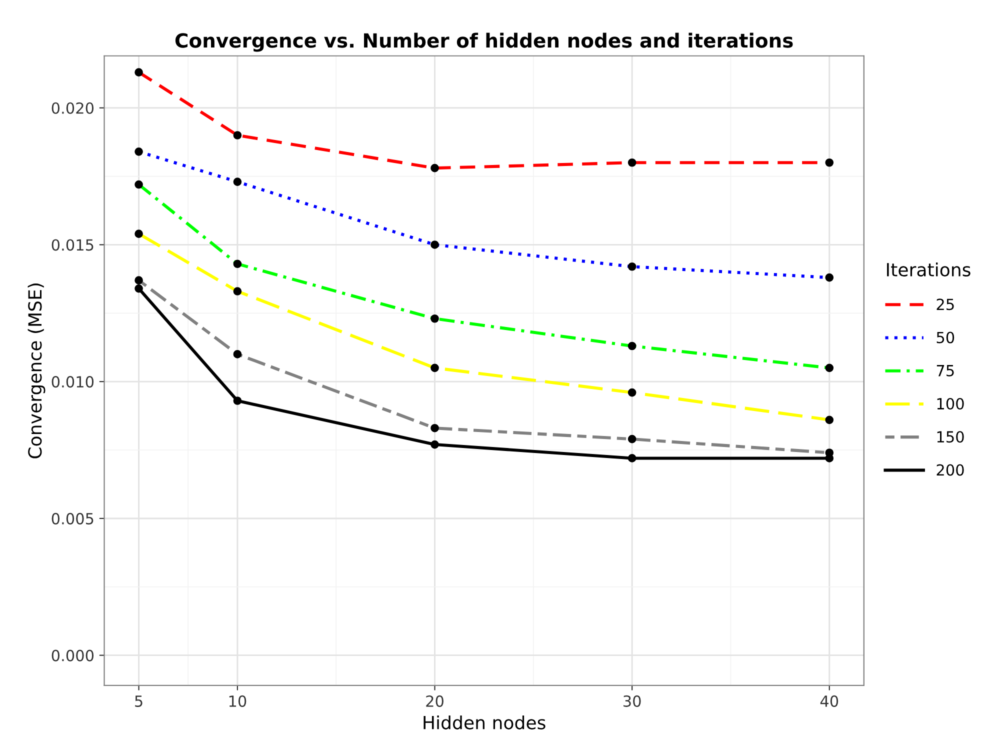 The image size is (993, 745). What do you see at coordinates (950, 470) in the screenshot?
I see `legend-label: 200` at bounding box center [950, 470].